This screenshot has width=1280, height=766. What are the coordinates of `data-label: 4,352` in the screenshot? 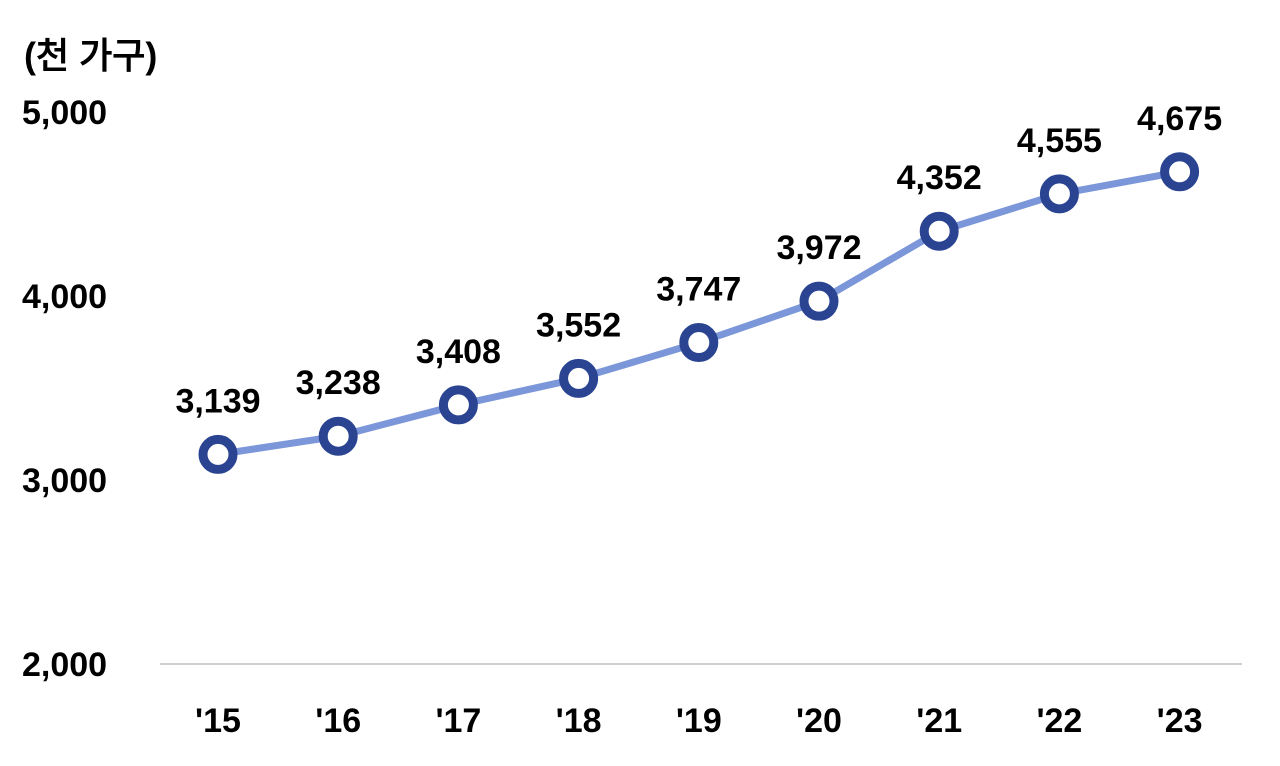 It's located at (939, 178).